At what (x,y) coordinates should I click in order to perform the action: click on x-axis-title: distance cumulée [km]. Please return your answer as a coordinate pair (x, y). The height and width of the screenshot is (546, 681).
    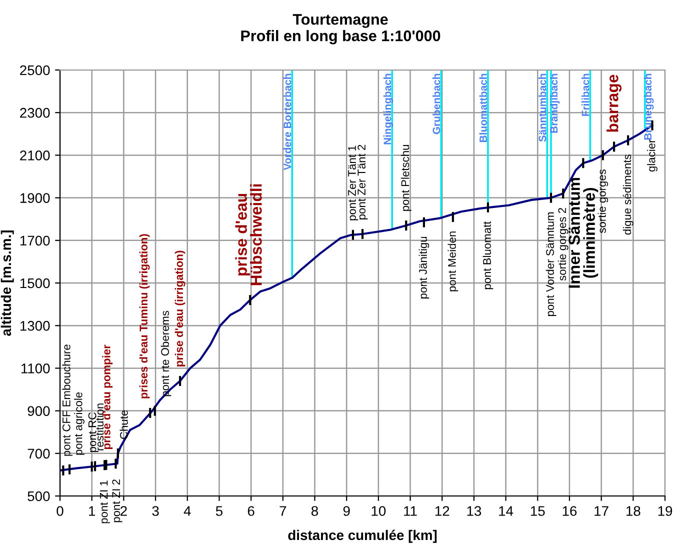
    Looking at the image, I should click on (362, 536).